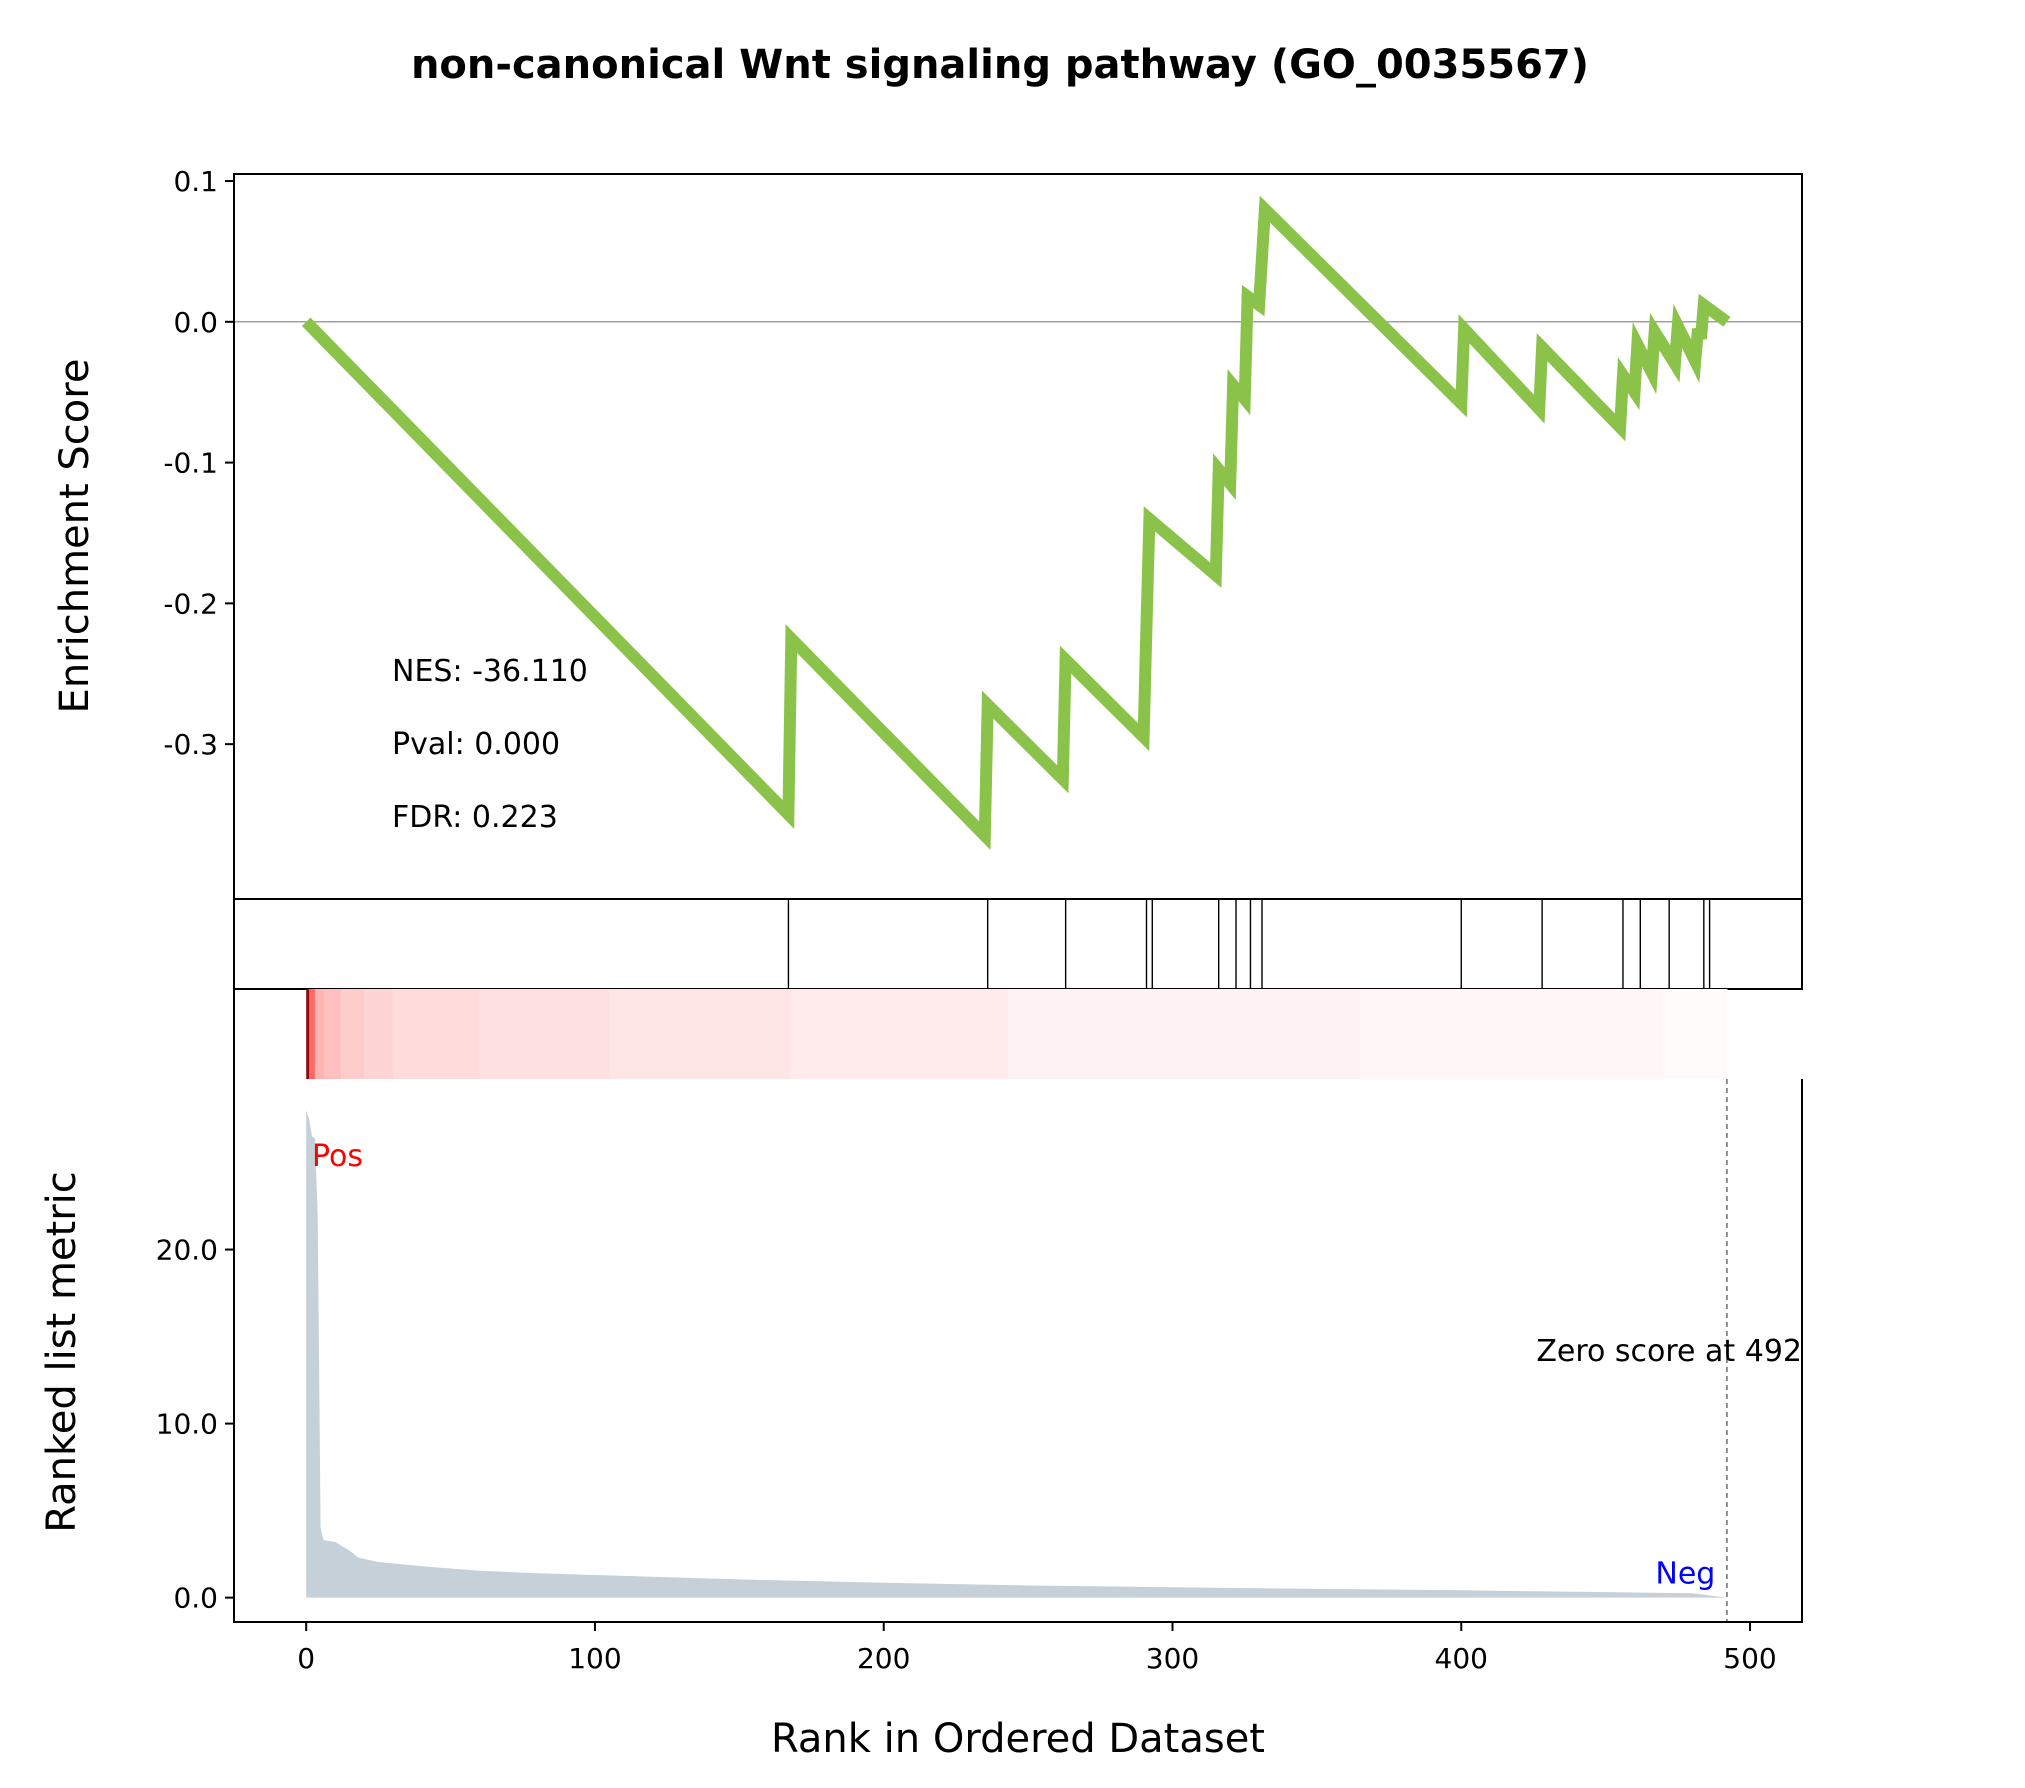 The image size is (2025, 1788). Describe the element at coordinates (475, 817) in the screenshot. I see `fdr-stat: FDR: 0.223` at that location.